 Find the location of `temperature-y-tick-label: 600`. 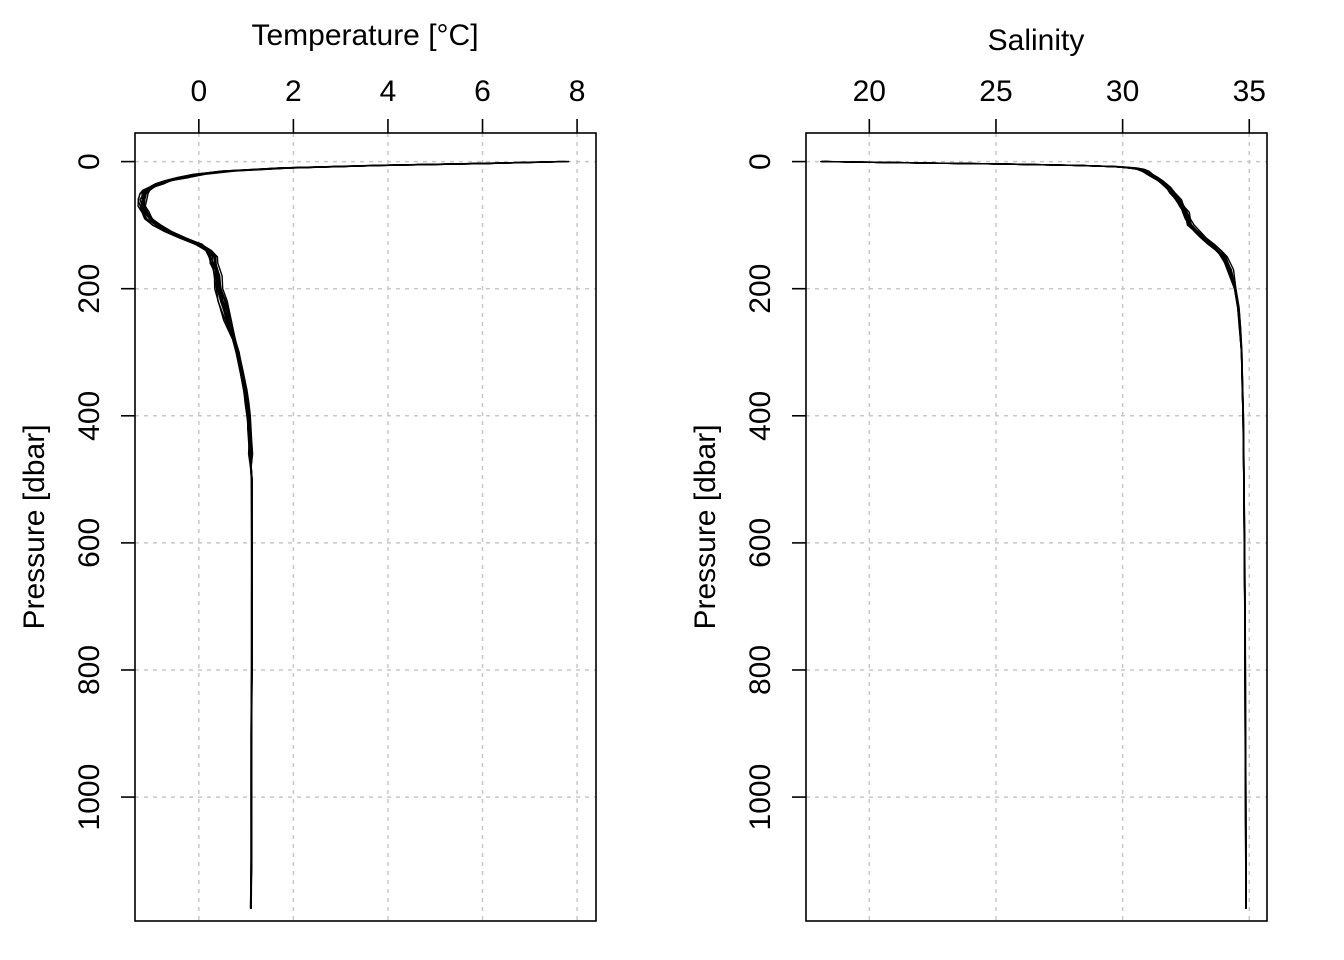

temperature-y-tick-label: 600 is located at coordinates (89, 543).